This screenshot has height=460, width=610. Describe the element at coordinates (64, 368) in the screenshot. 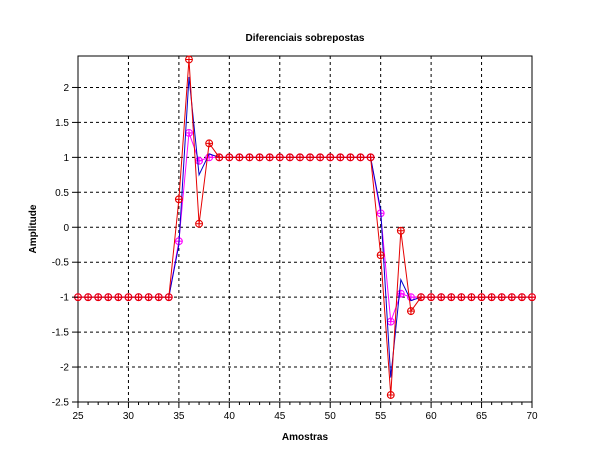

I see `y-tick-label: -2` at that location.